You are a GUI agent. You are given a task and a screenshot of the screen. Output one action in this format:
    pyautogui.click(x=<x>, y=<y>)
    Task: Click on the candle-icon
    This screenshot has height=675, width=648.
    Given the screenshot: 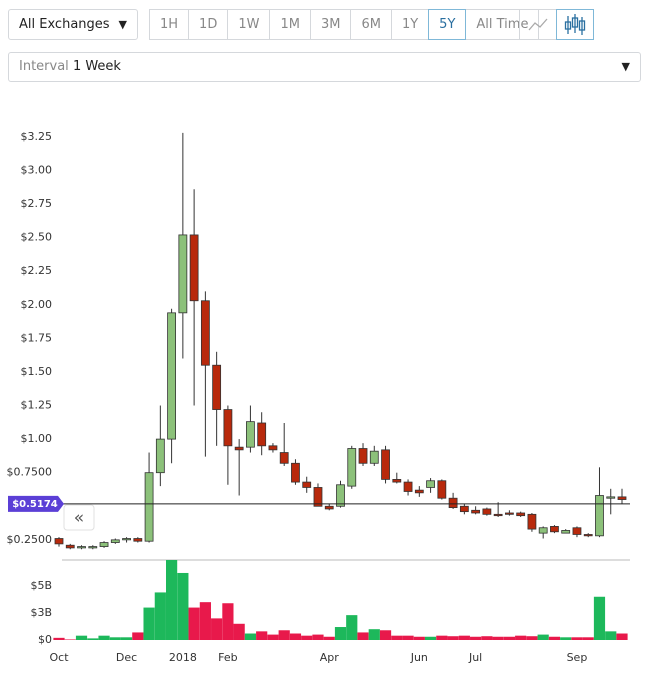 What is the action you would take?
    pyautogui.click(x=575, y=24)
    